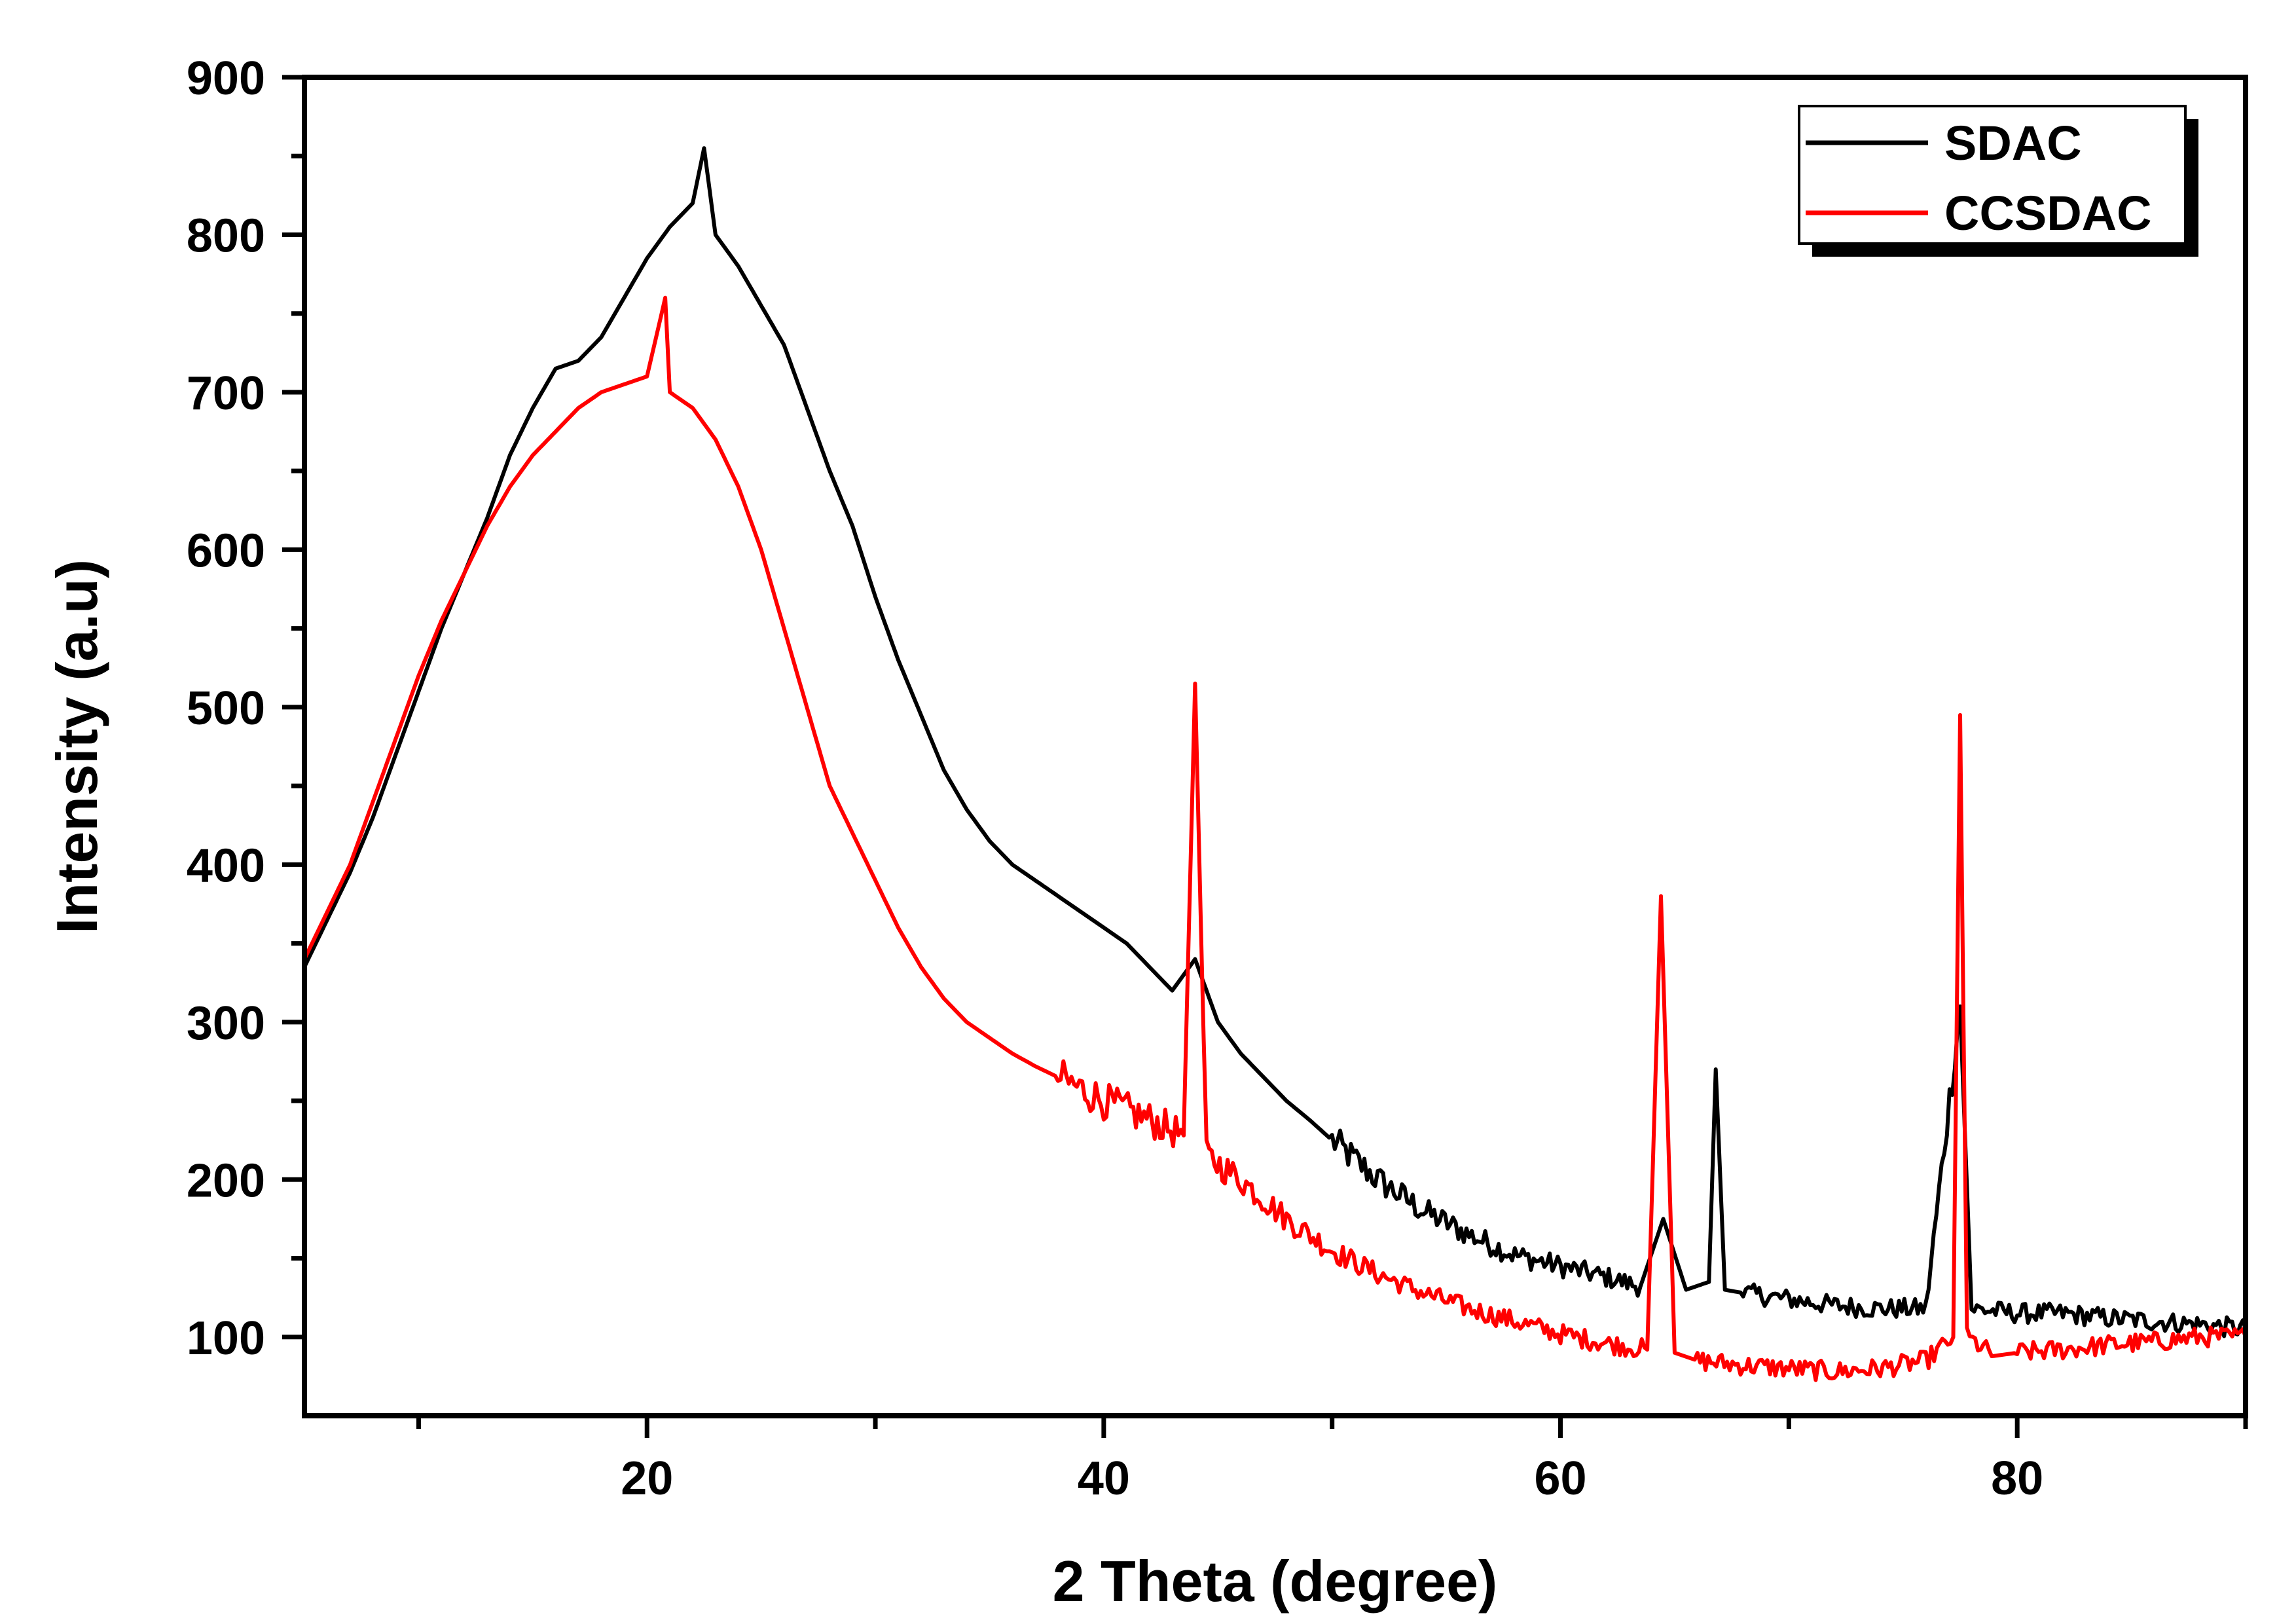  I want to click on y-tick-label: 500, so click(226, 708).